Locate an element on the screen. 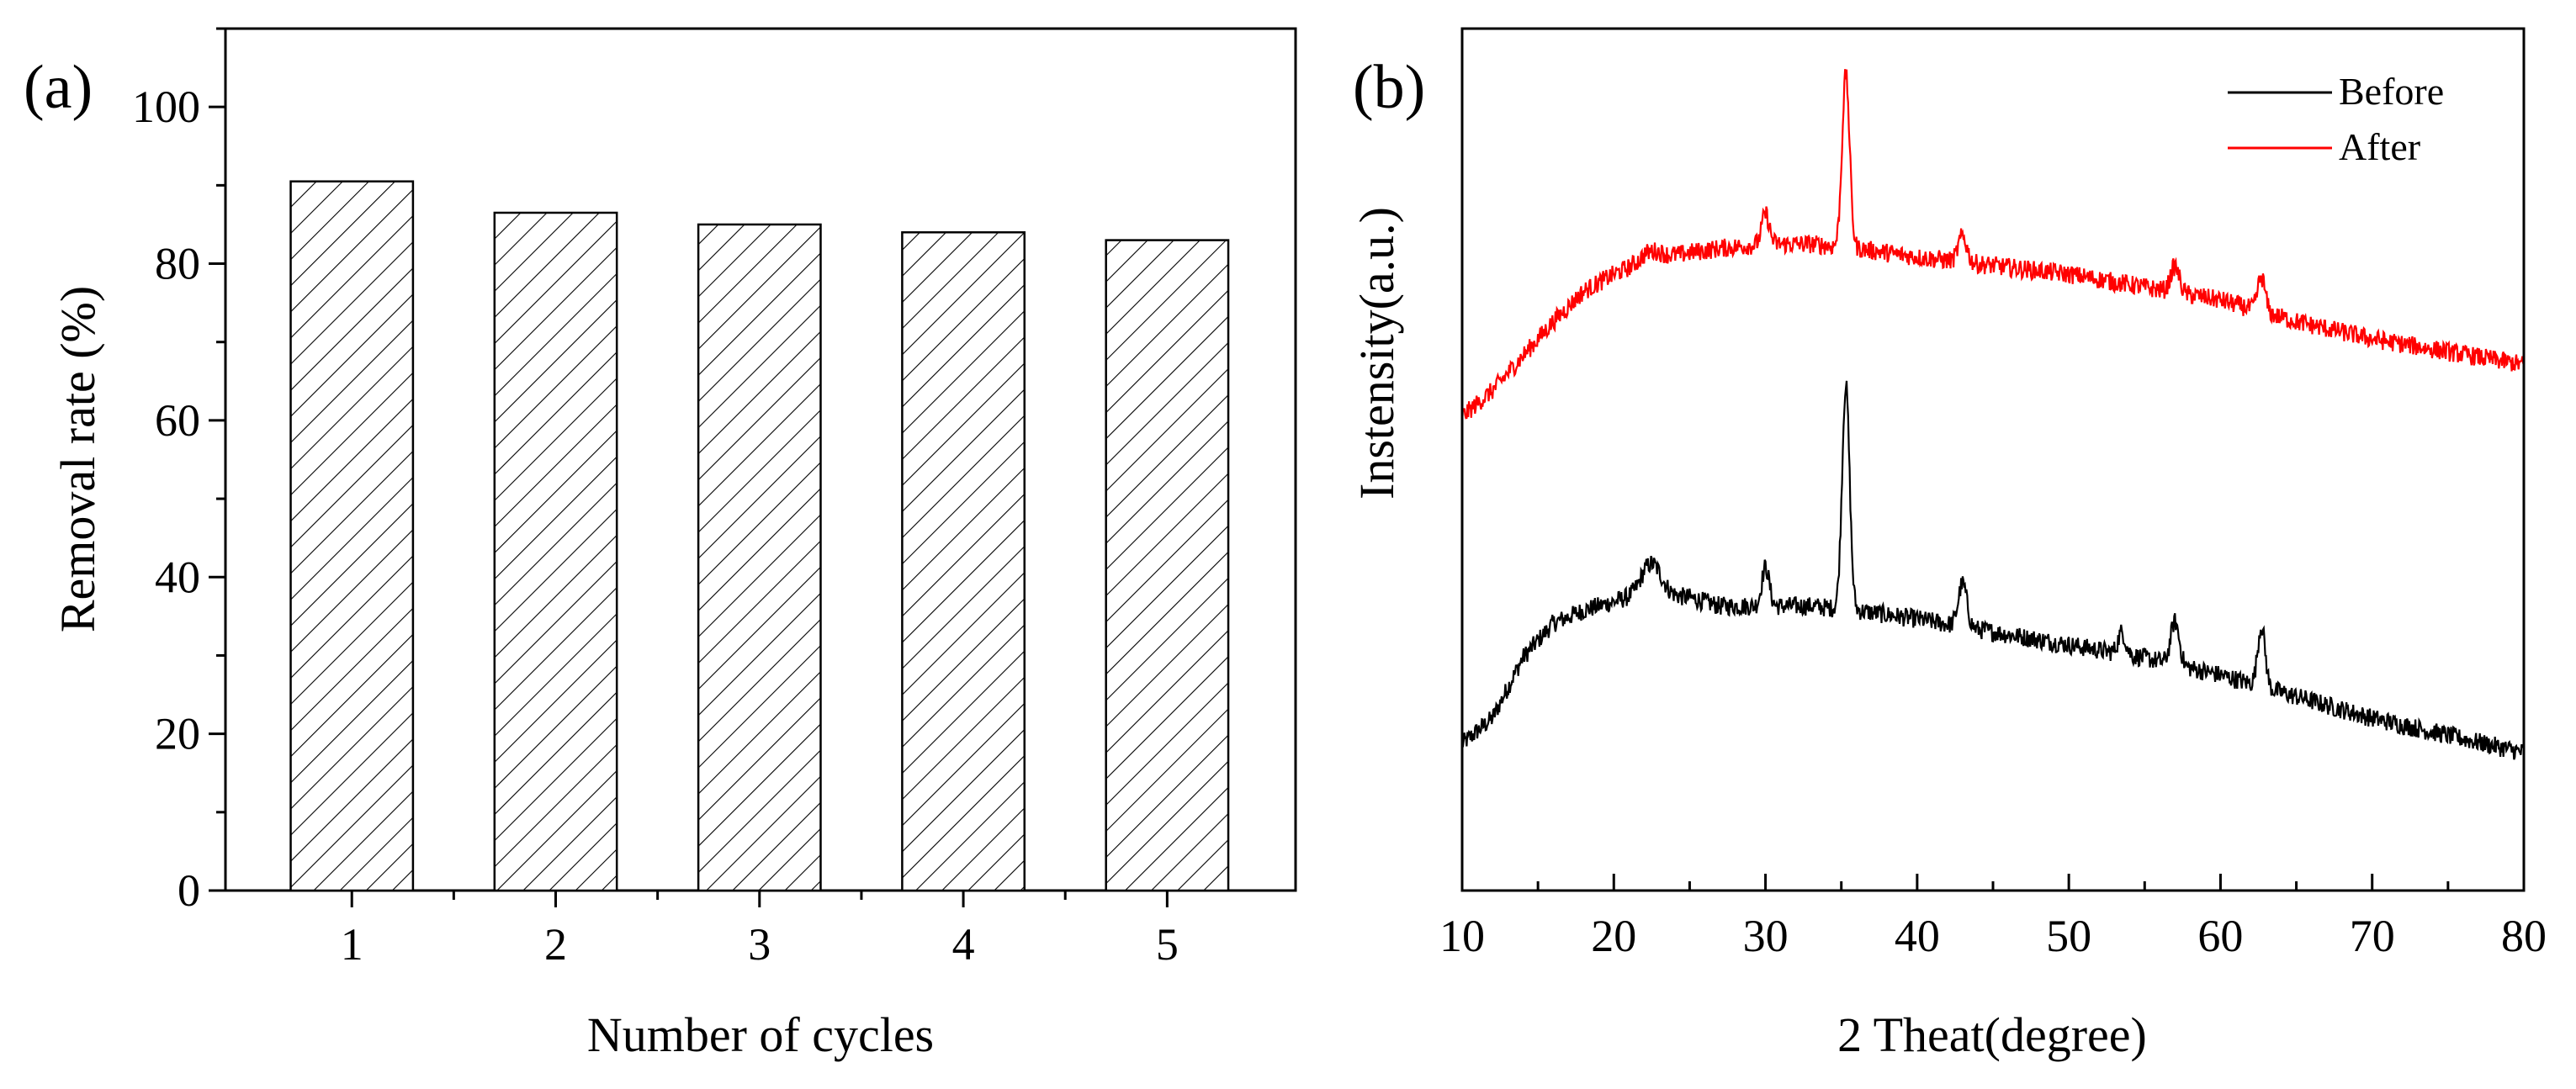 Image resolution: width=2576 pixels, height=1089 pixels. y-tick-label: 0 is located at coordinates (189, 891).